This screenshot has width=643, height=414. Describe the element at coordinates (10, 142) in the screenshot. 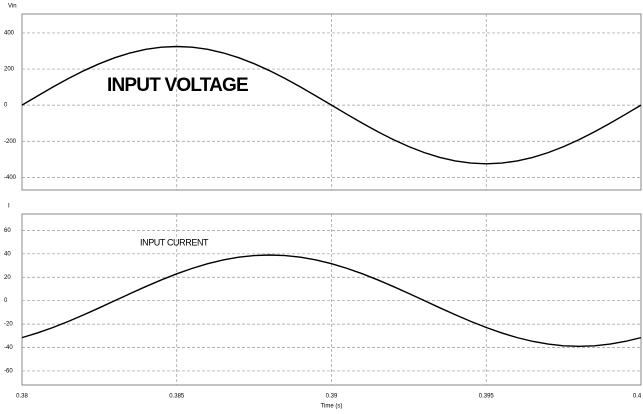

I see `y-tick-label: -200` at that location.